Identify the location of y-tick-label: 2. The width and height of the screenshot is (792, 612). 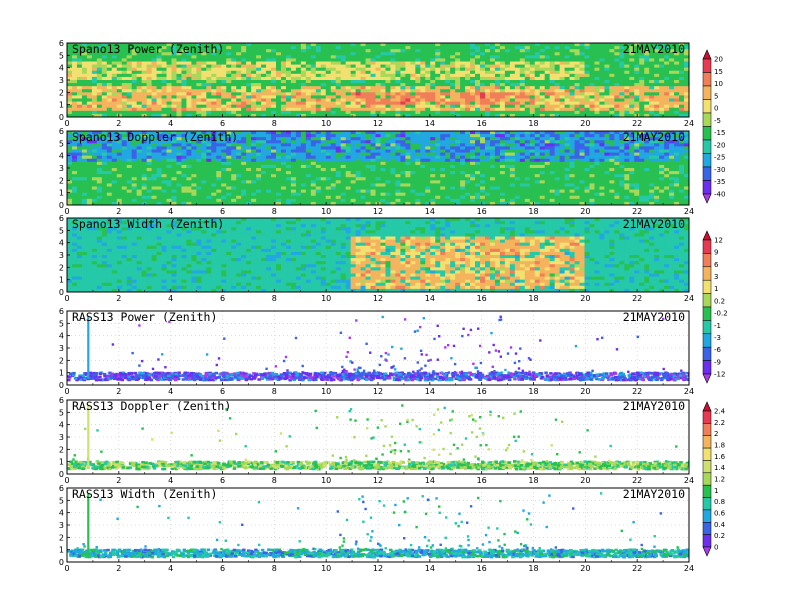
(61, 92).